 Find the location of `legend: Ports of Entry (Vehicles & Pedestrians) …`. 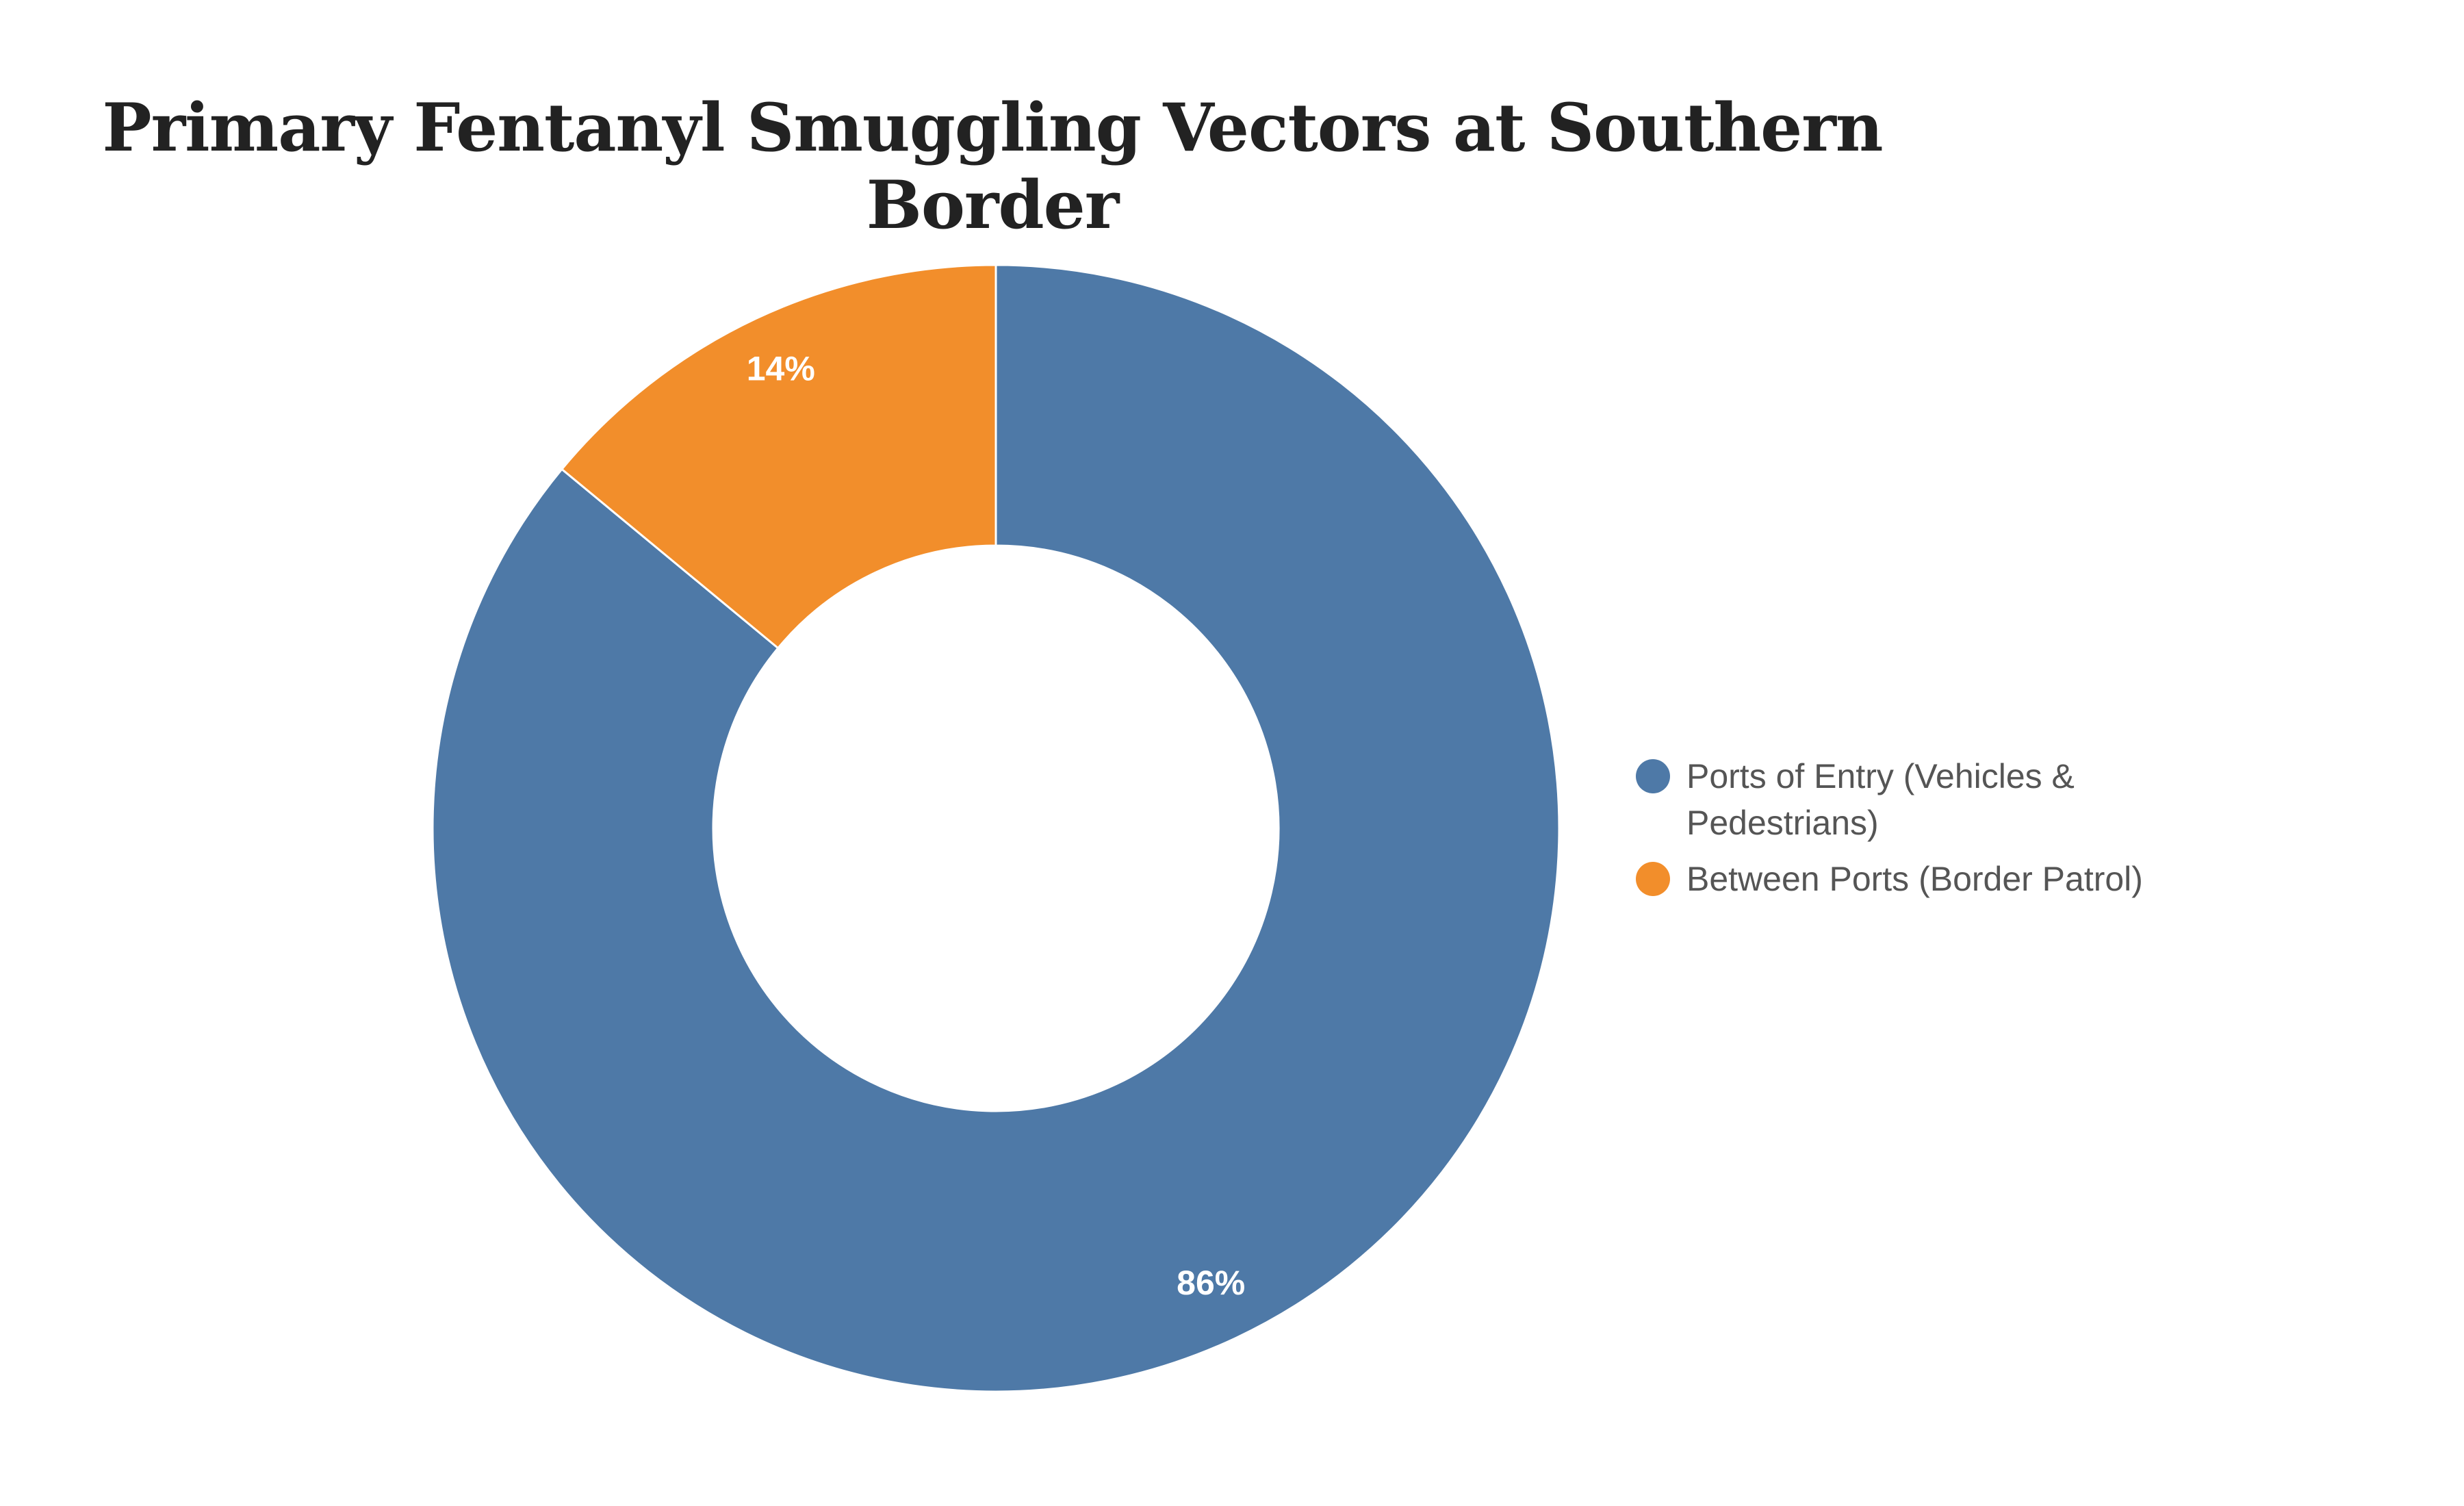

legend: Ports of Entry (Vehicles & Pedestrians) … is located at coordinates (1944, 832).